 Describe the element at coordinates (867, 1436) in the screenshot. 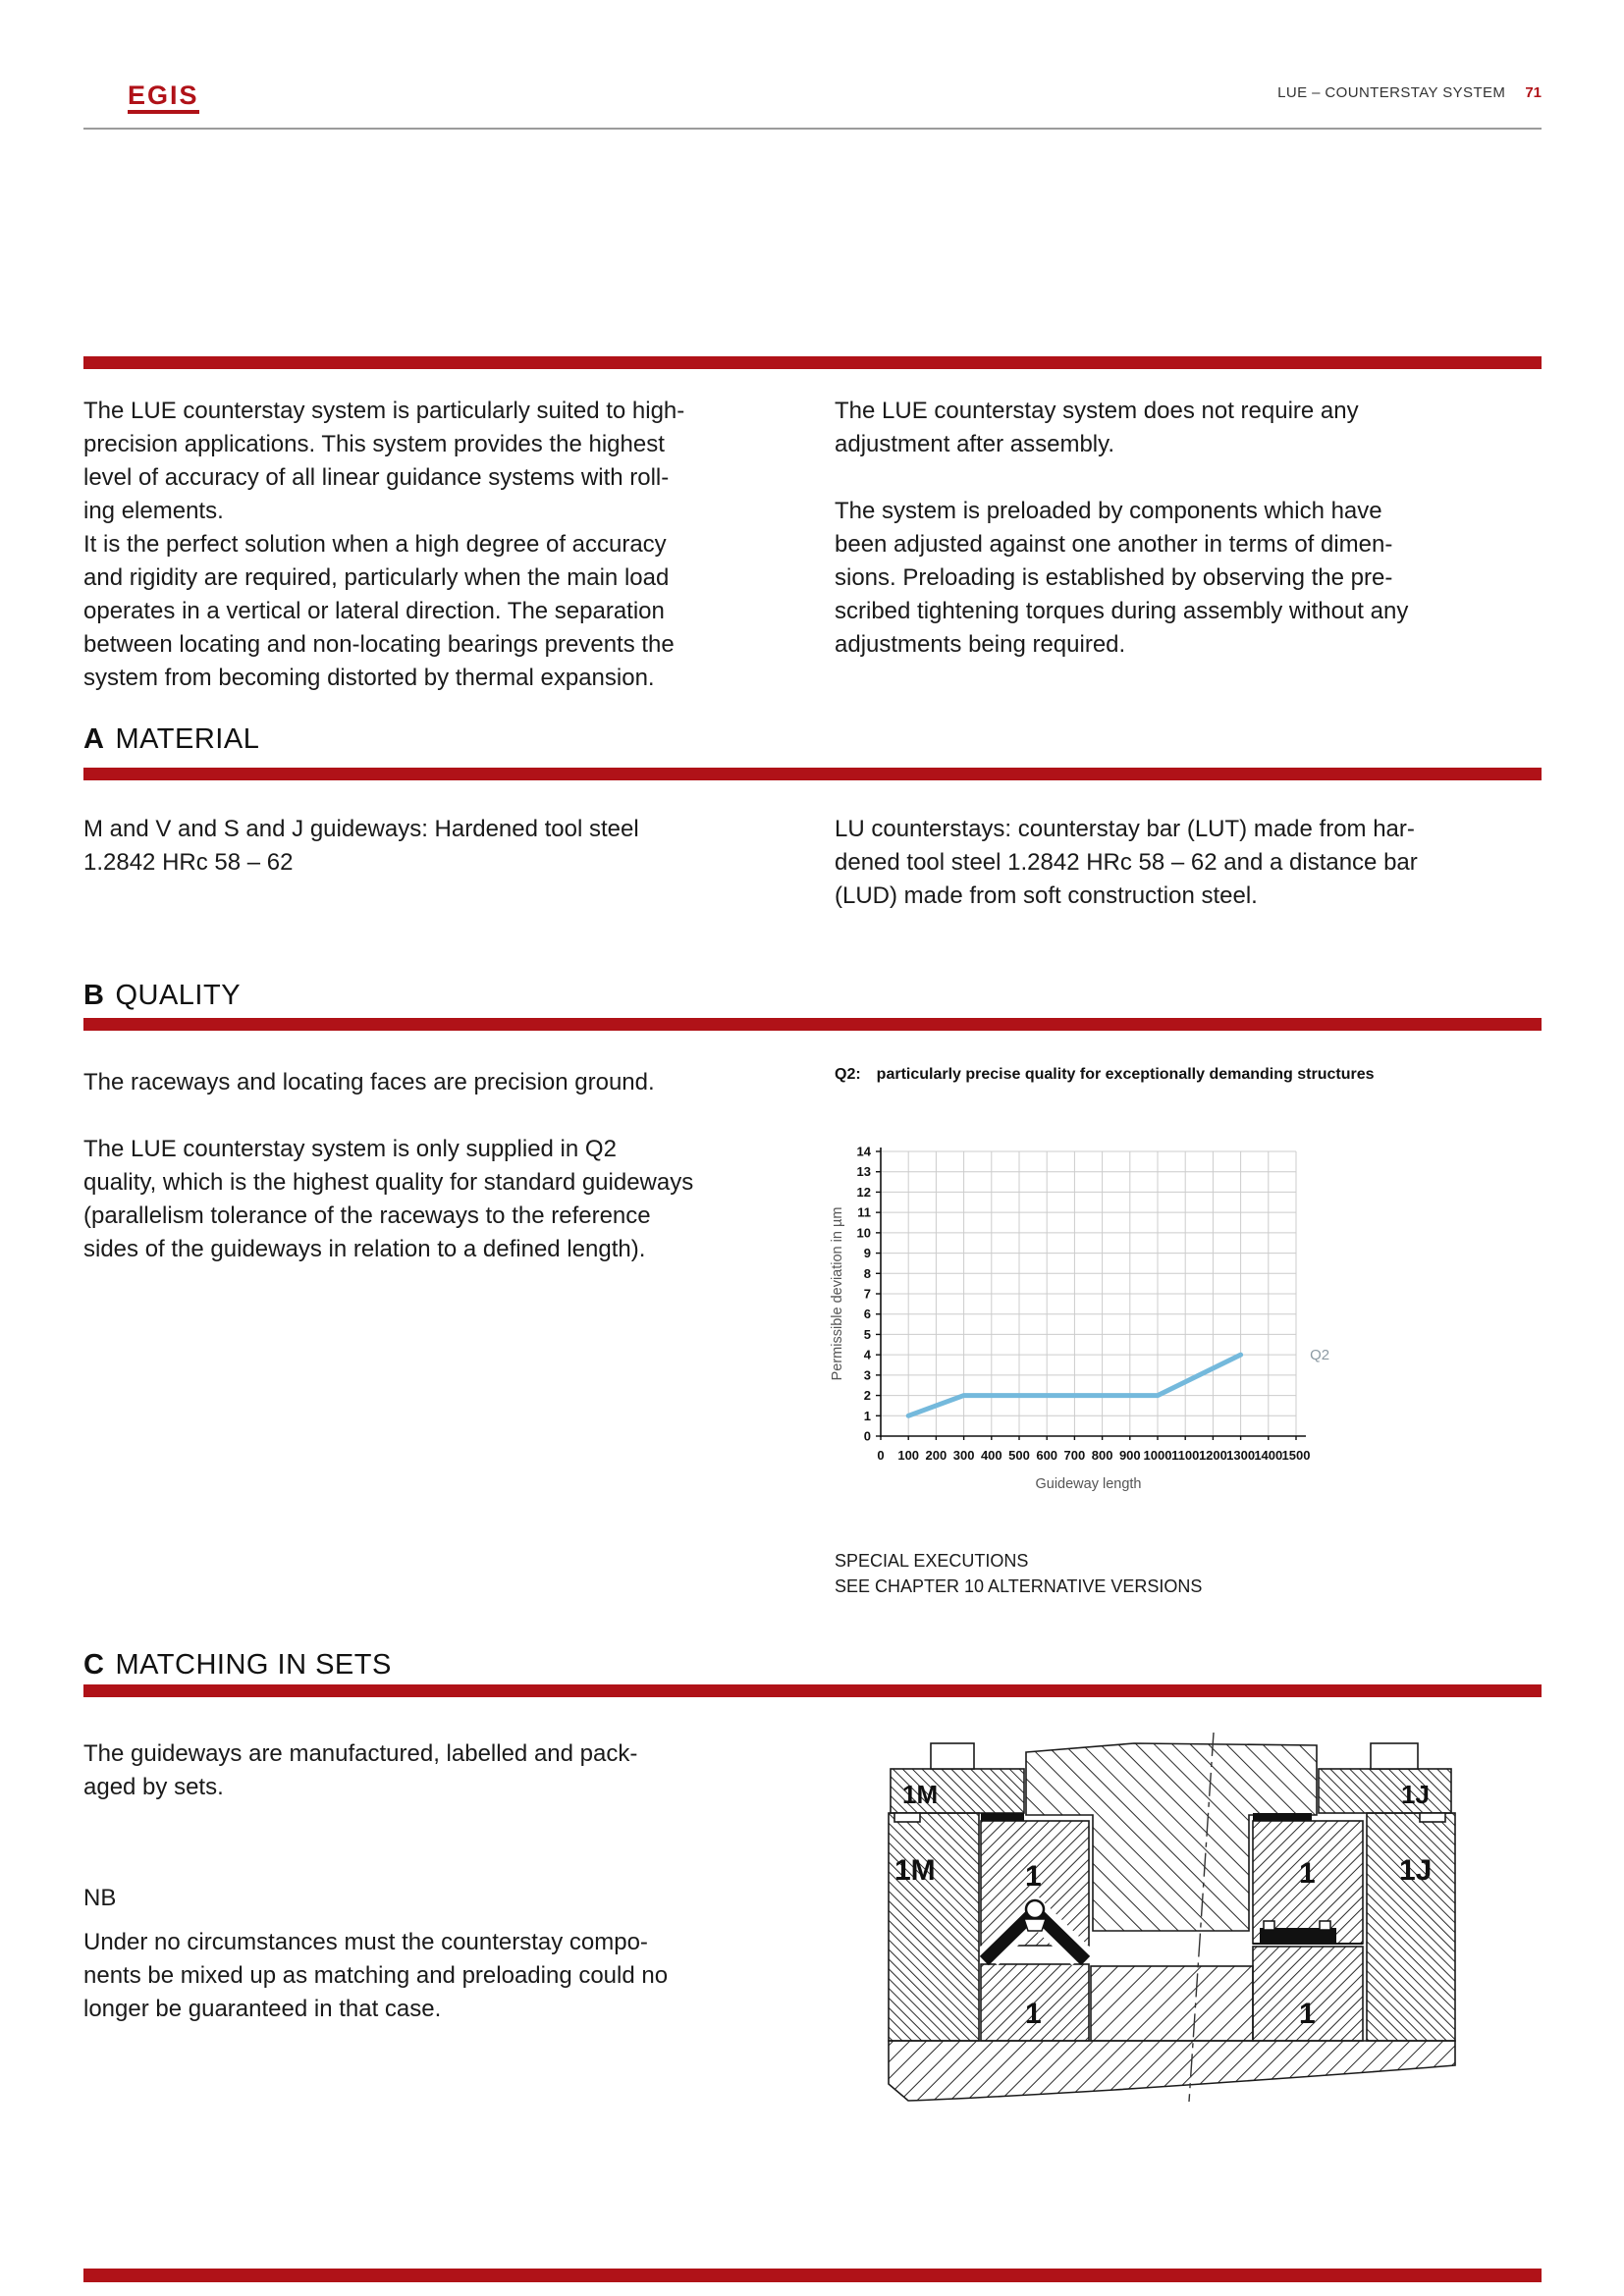

I see `y-tick-label: 0` at that location.